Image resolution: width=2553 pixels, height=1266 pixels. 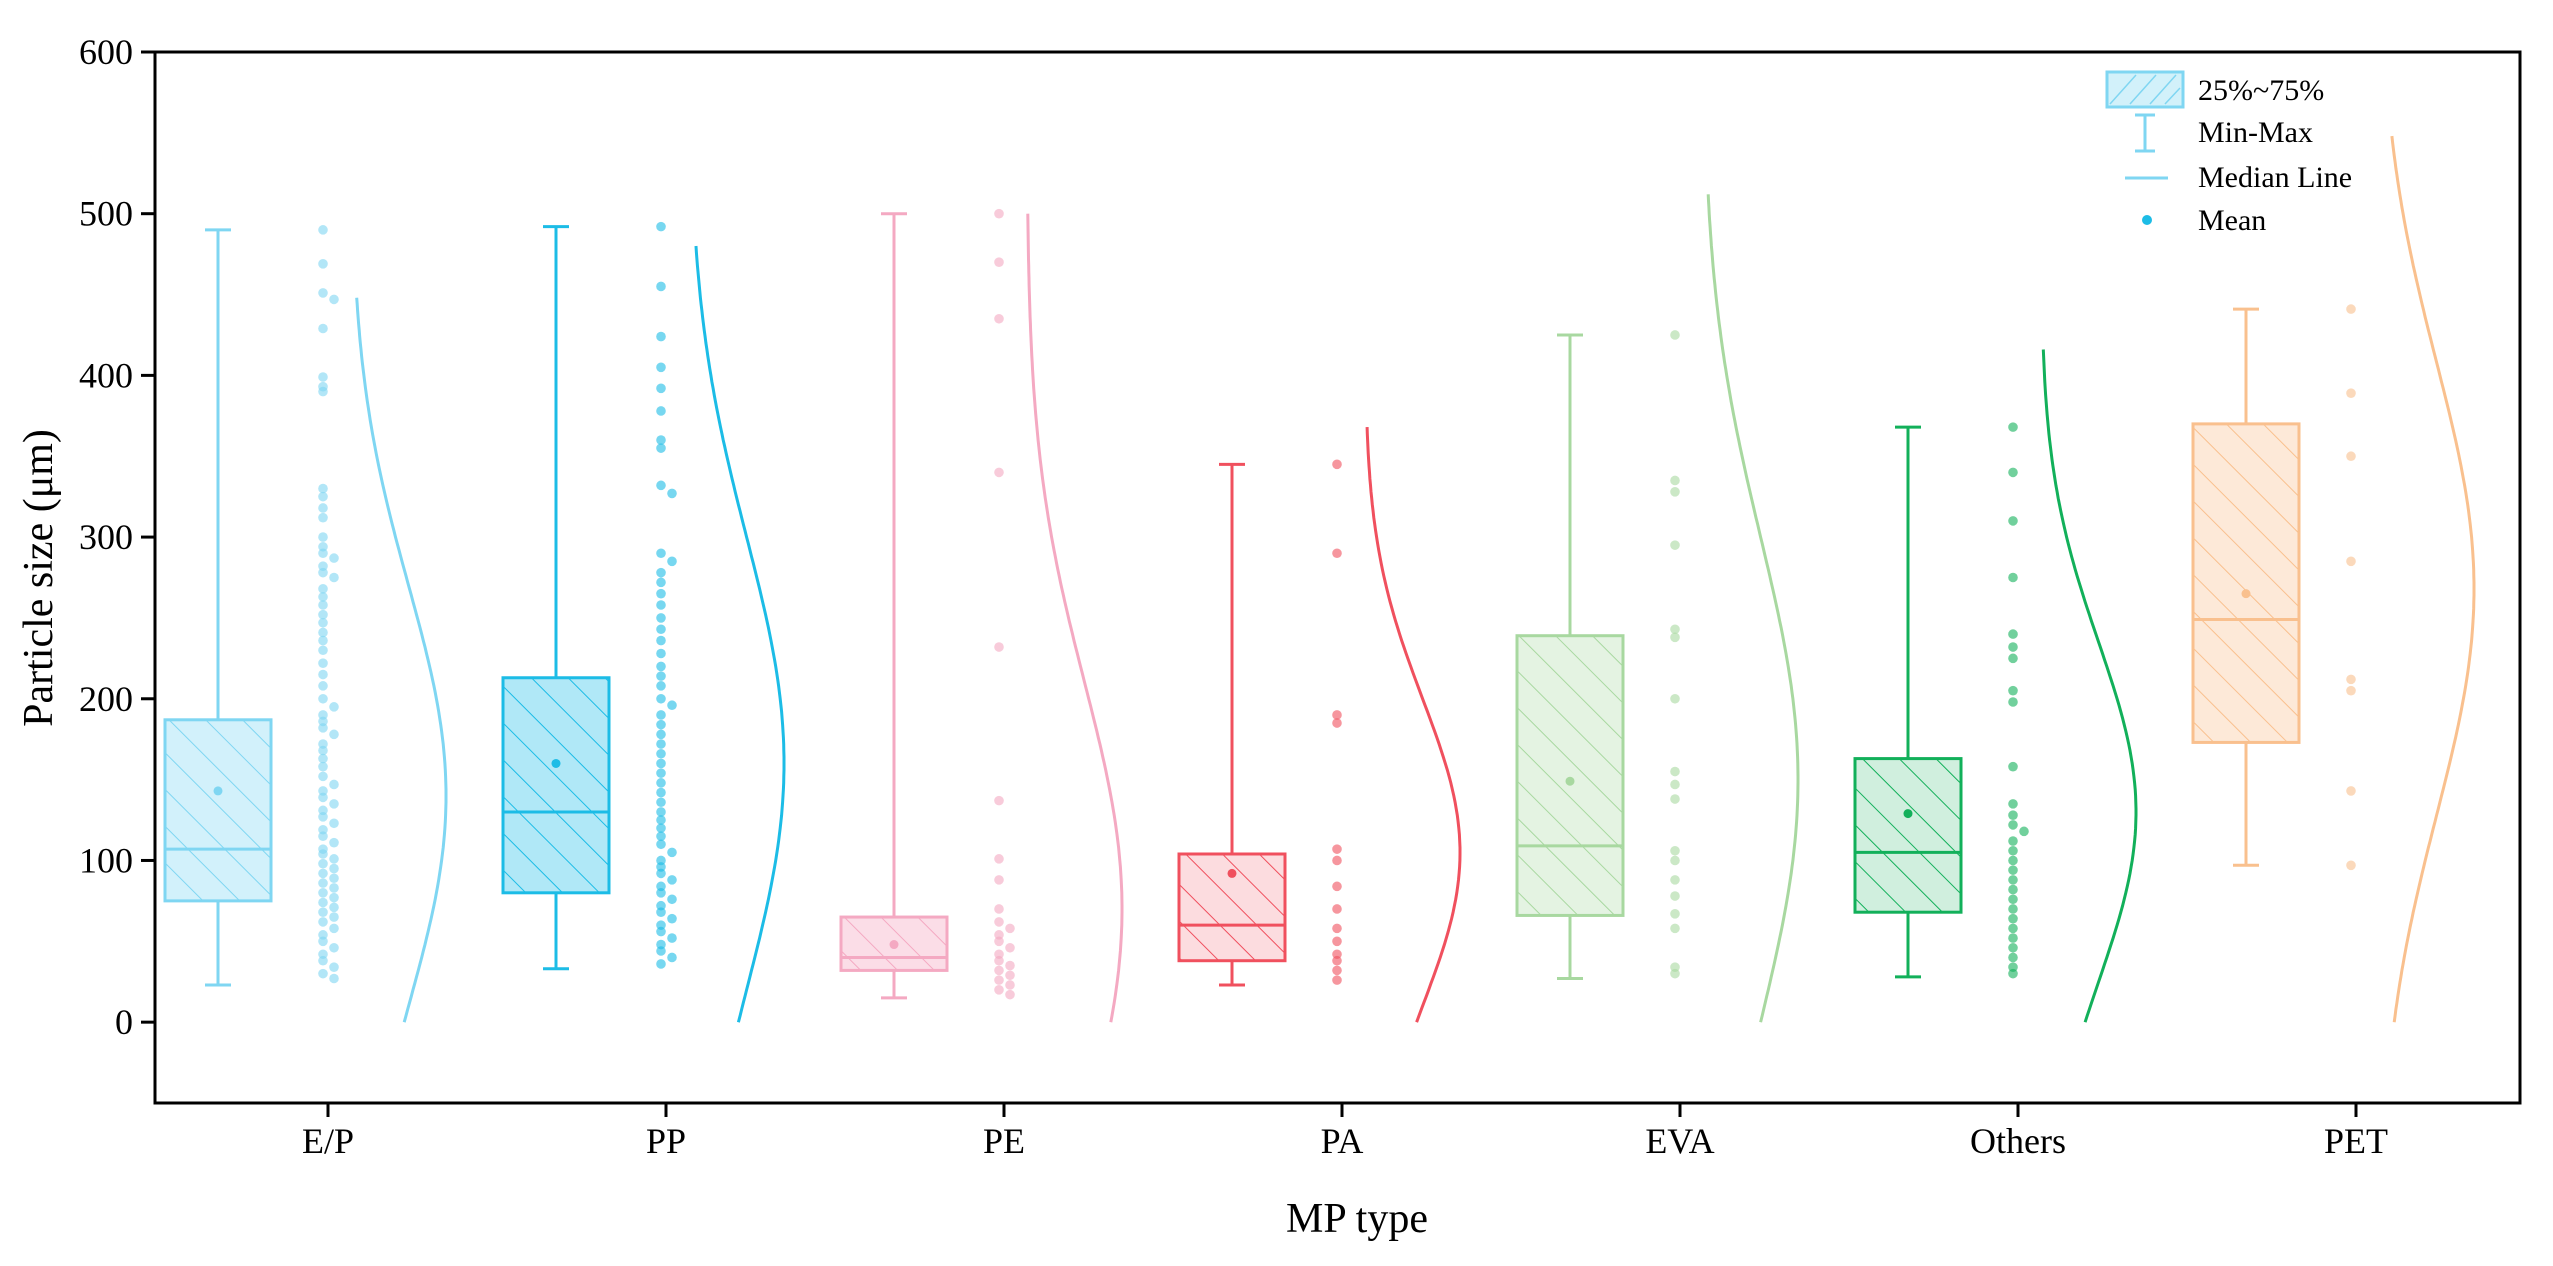 I want to click on series-pp, so click(x=643, y=622).